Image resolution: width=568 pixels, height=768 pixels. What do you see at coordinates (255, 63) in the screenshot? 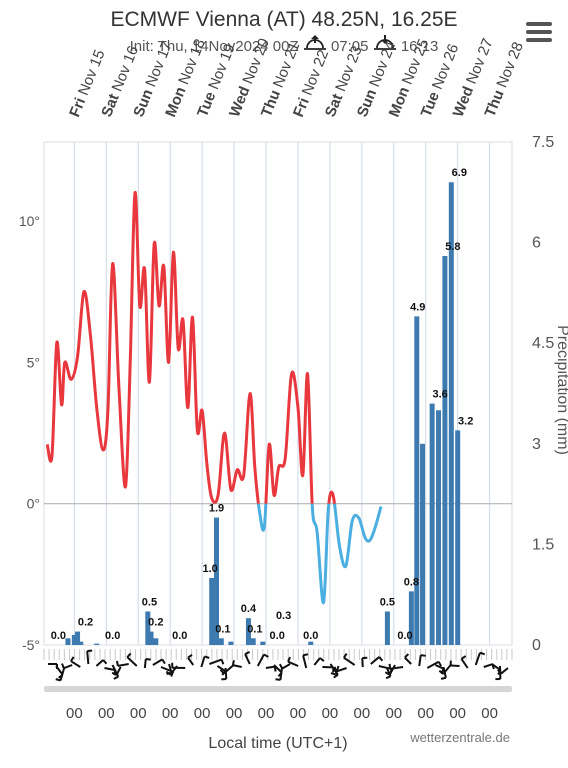
I see `day-label-date: Nov 20` at bounding box center [255, 63].